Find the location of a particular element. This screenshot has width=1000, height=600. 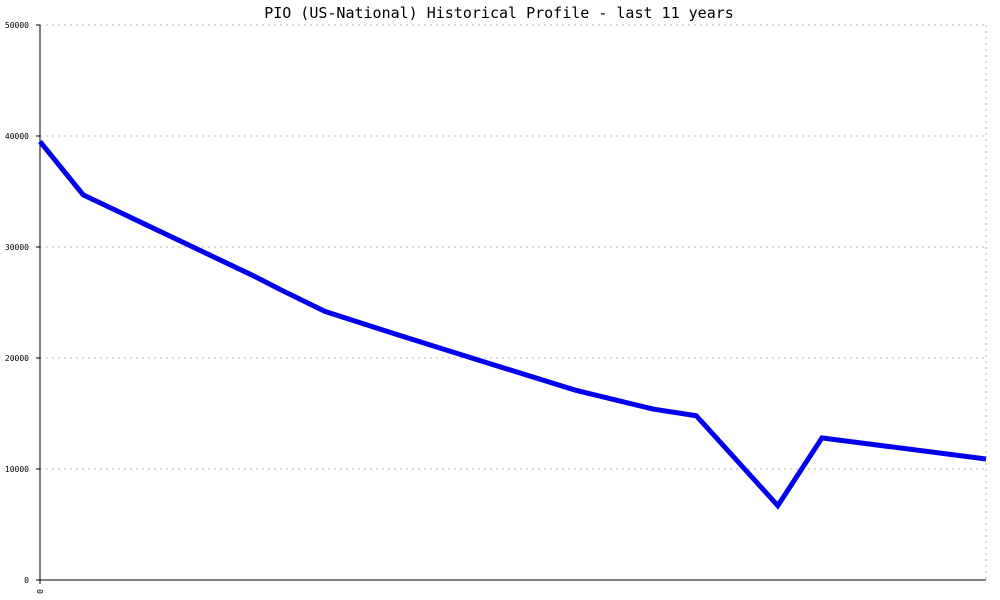

y-tick-label: 0 is located at coordinates (26, 580).